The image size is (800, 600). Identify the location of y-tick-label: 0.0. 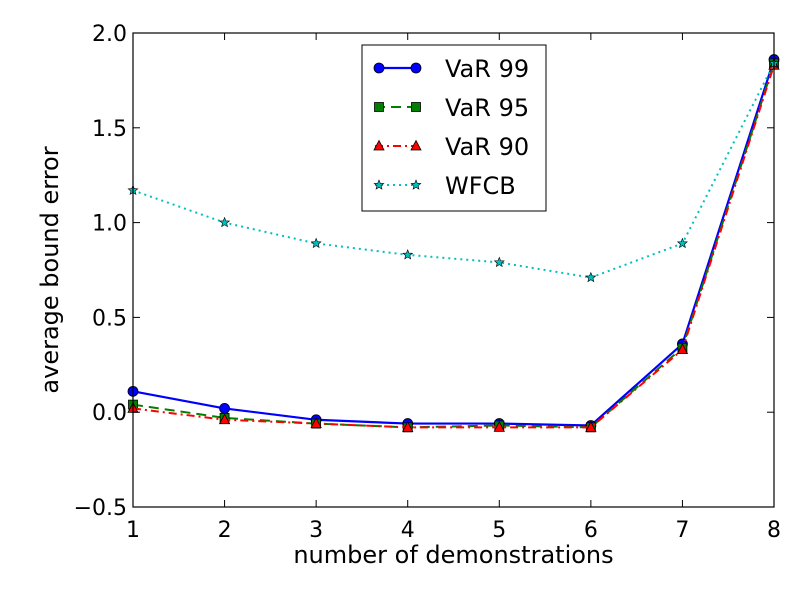
(109, 413).